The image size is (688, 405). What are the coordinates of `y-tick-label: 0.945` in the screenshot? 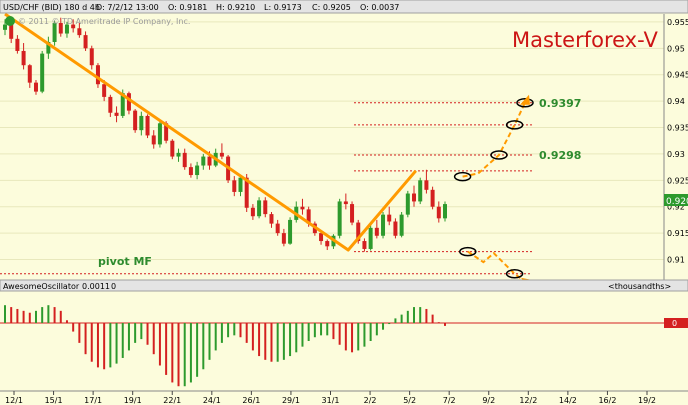 It's located at (677, 75).